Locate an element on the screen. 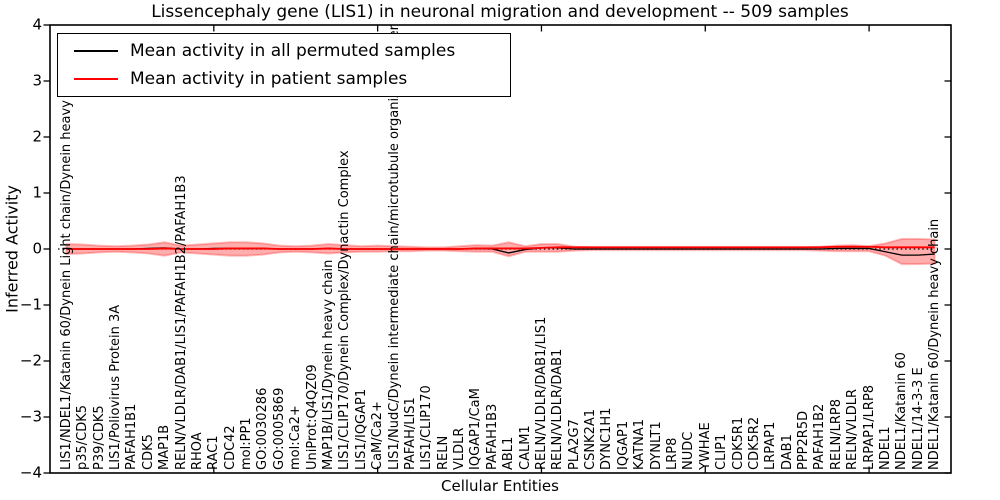 The image size is (1000, 500). y-tick-label: −3 is located at coordinates (30, 416).